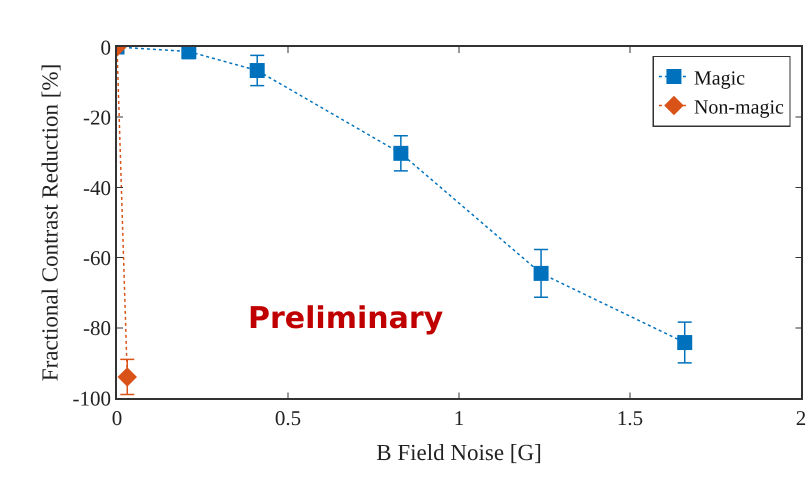  I want to click on legend-label: Non-magic, so click(739, 107).